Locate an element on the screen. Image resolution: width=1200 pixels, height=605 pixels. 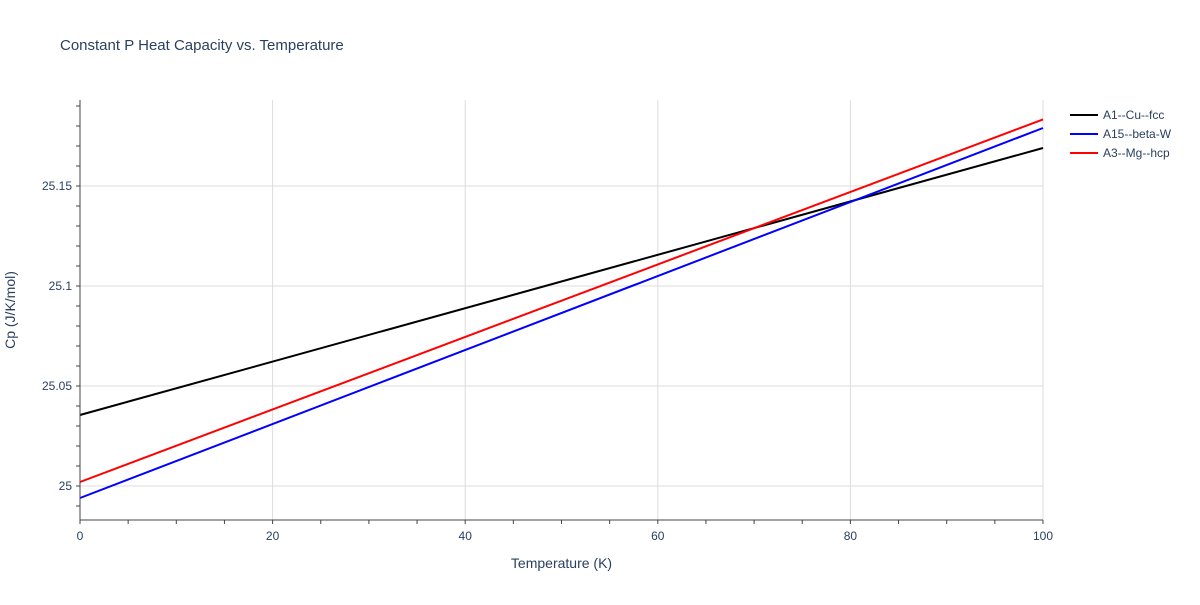
y-tick-label: 25.05 is located at coordinates (57, 386).